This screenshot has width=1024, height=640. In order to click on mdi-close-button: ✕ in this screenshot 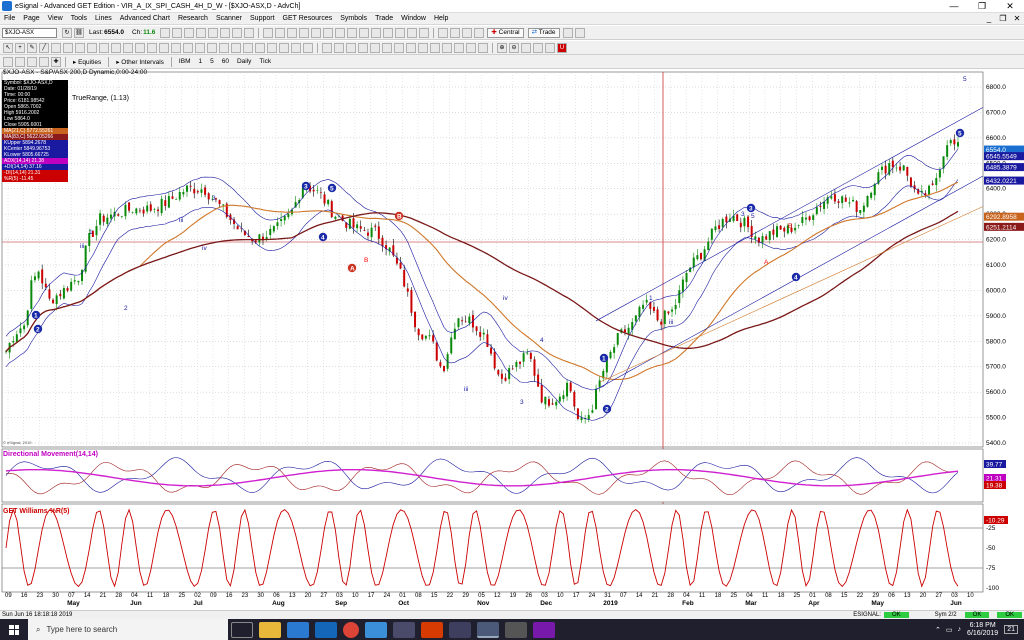, I will do `click(1017, 18)`.